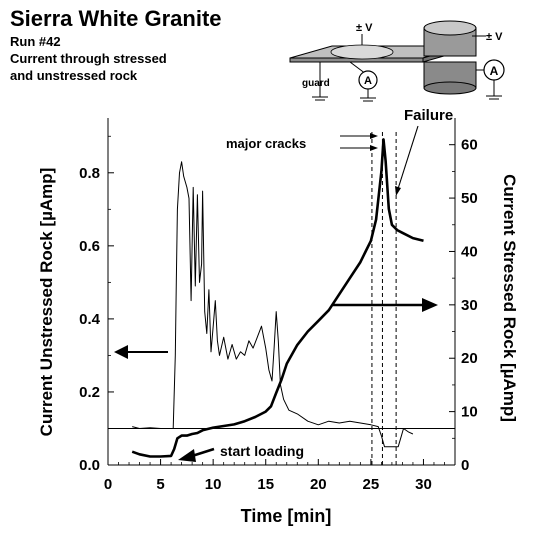 This screenshot has height=540, width=540. What do you see at coordinates (450, 88) in the screenshot?
I see `cylinder-bottom` at bounding box center [450, 88].